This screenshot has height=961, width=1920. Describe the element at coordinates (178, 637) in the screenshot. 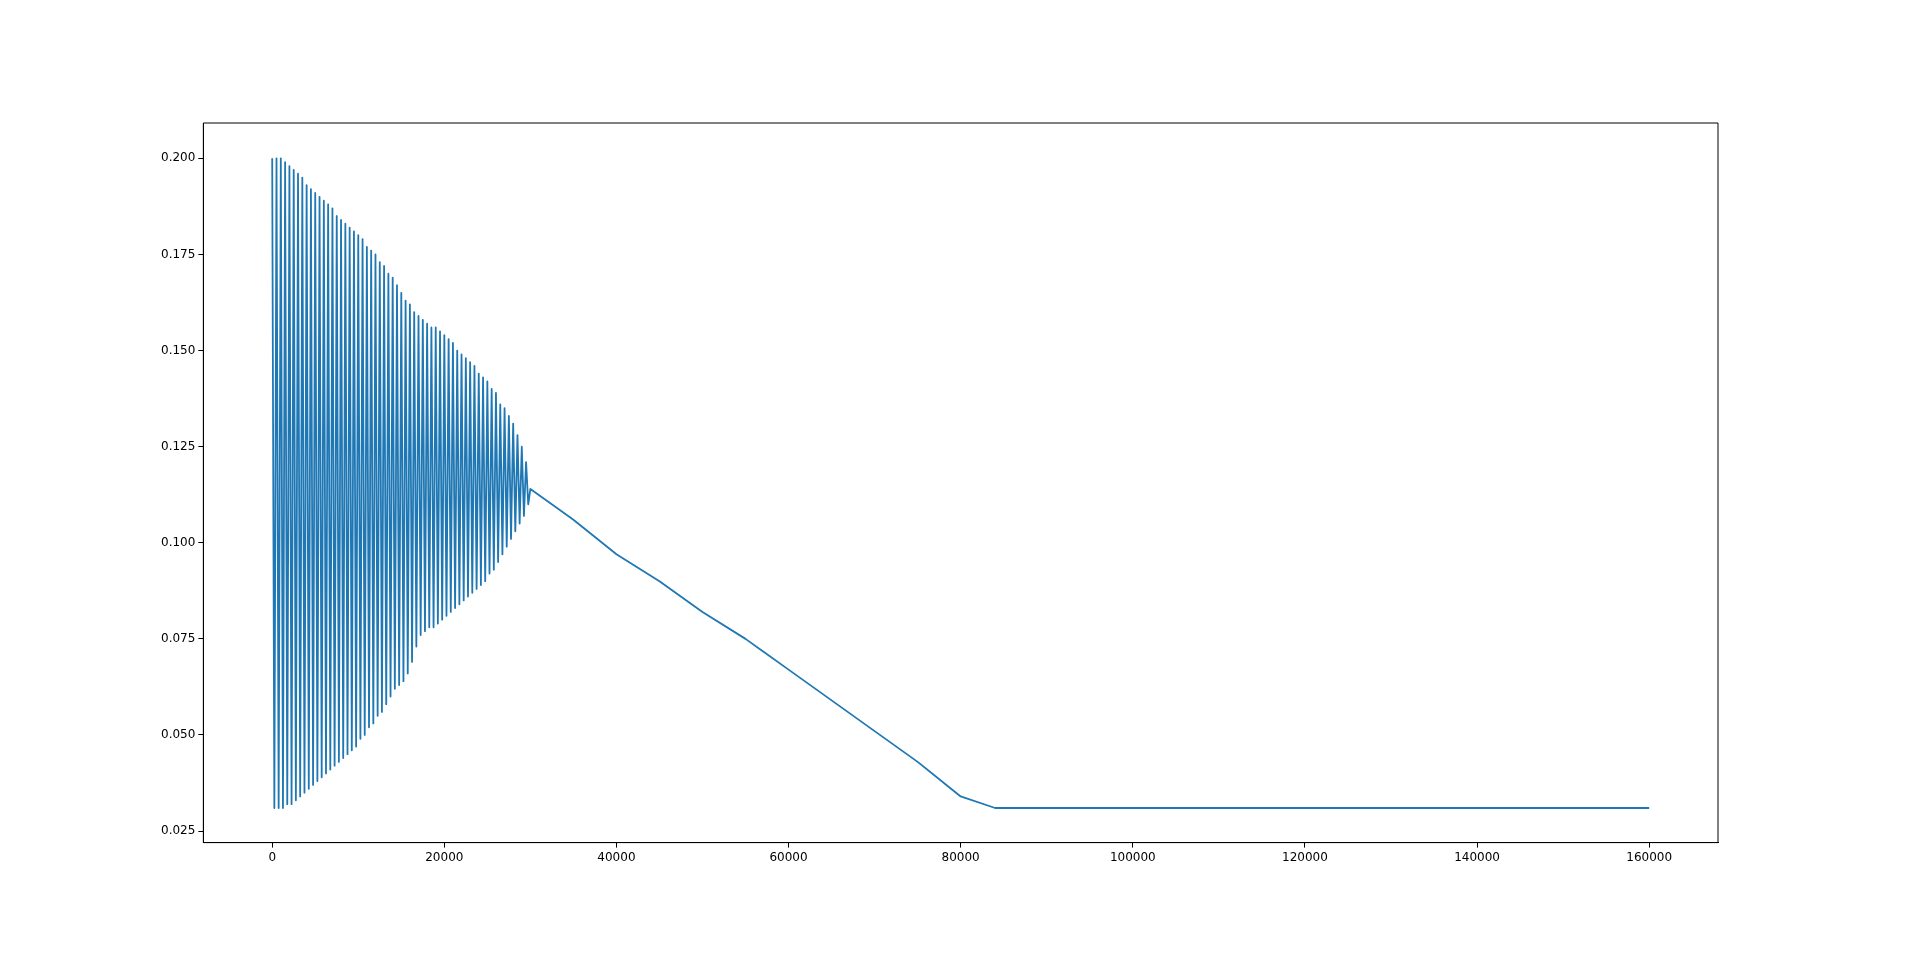

I see `y-tick-label: 0.075` at that location.